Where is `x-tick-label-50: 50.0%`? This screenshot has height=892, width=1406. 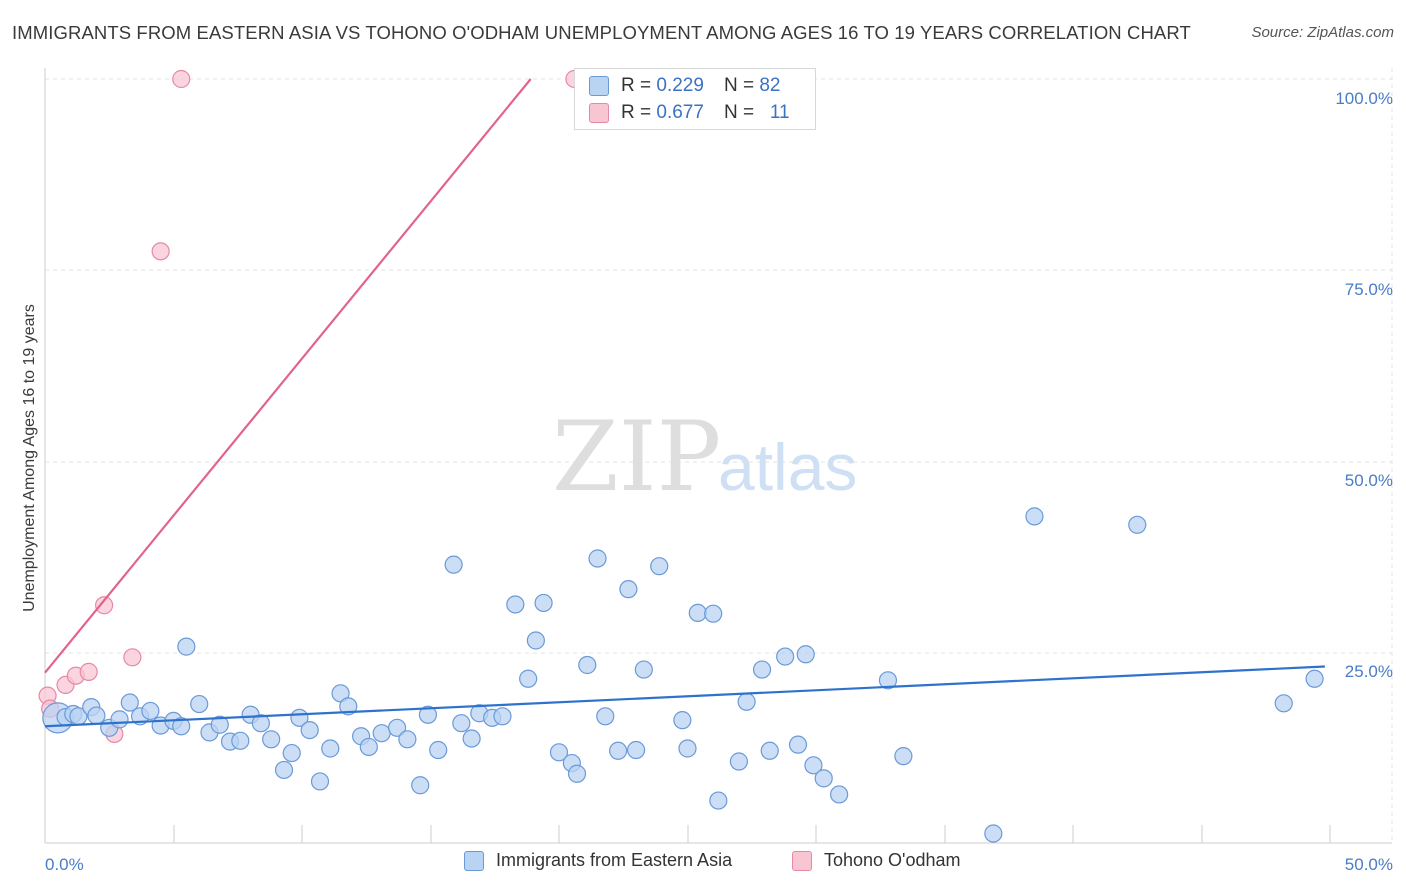 x-tick-label-50: 50.0% is located at coordinates (1369, 864).